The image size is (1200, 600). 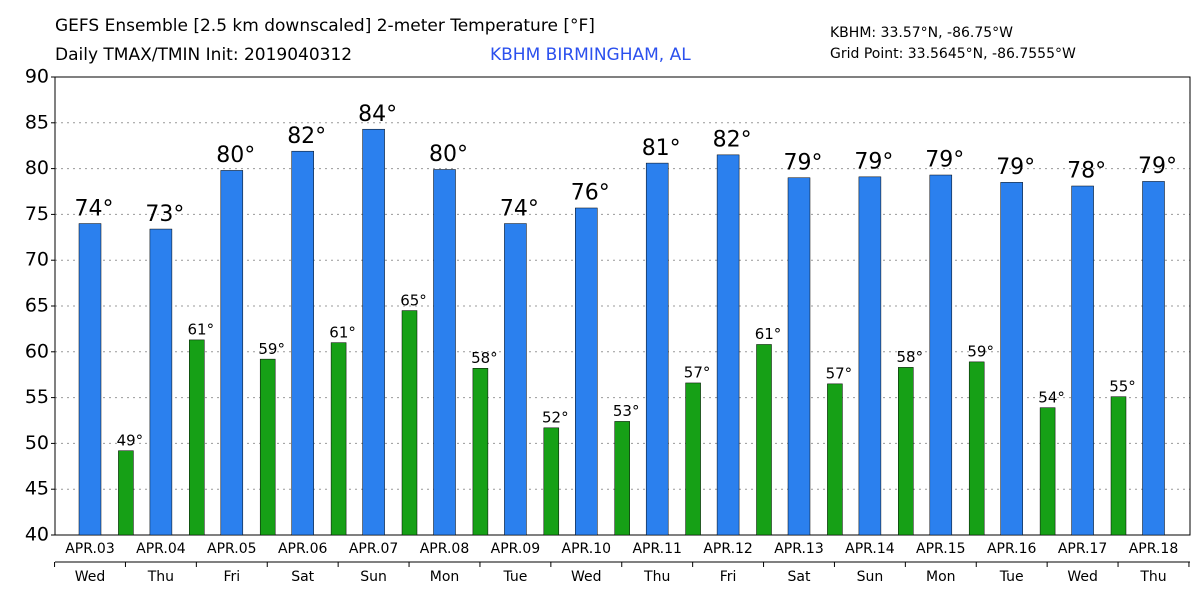 What do you see at coordinates (37, 122) in the screenshot?
I see `y-tick-label: 85` at bounding box center [37, 122].